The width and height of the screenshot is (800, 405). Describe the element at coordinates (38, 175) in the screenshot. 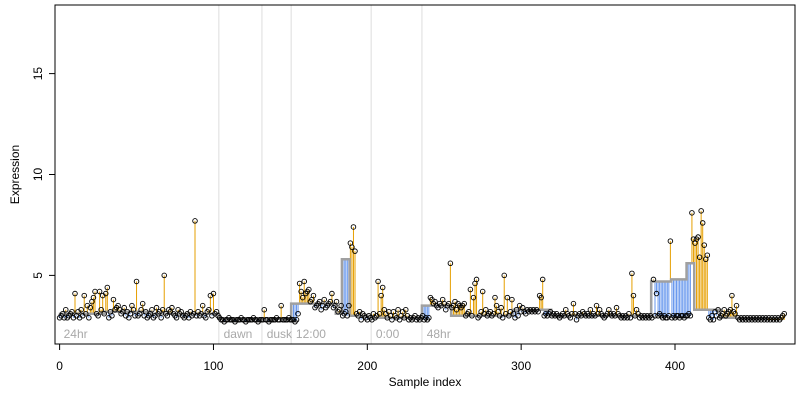

I see `y-tick-label: 10` at that location.